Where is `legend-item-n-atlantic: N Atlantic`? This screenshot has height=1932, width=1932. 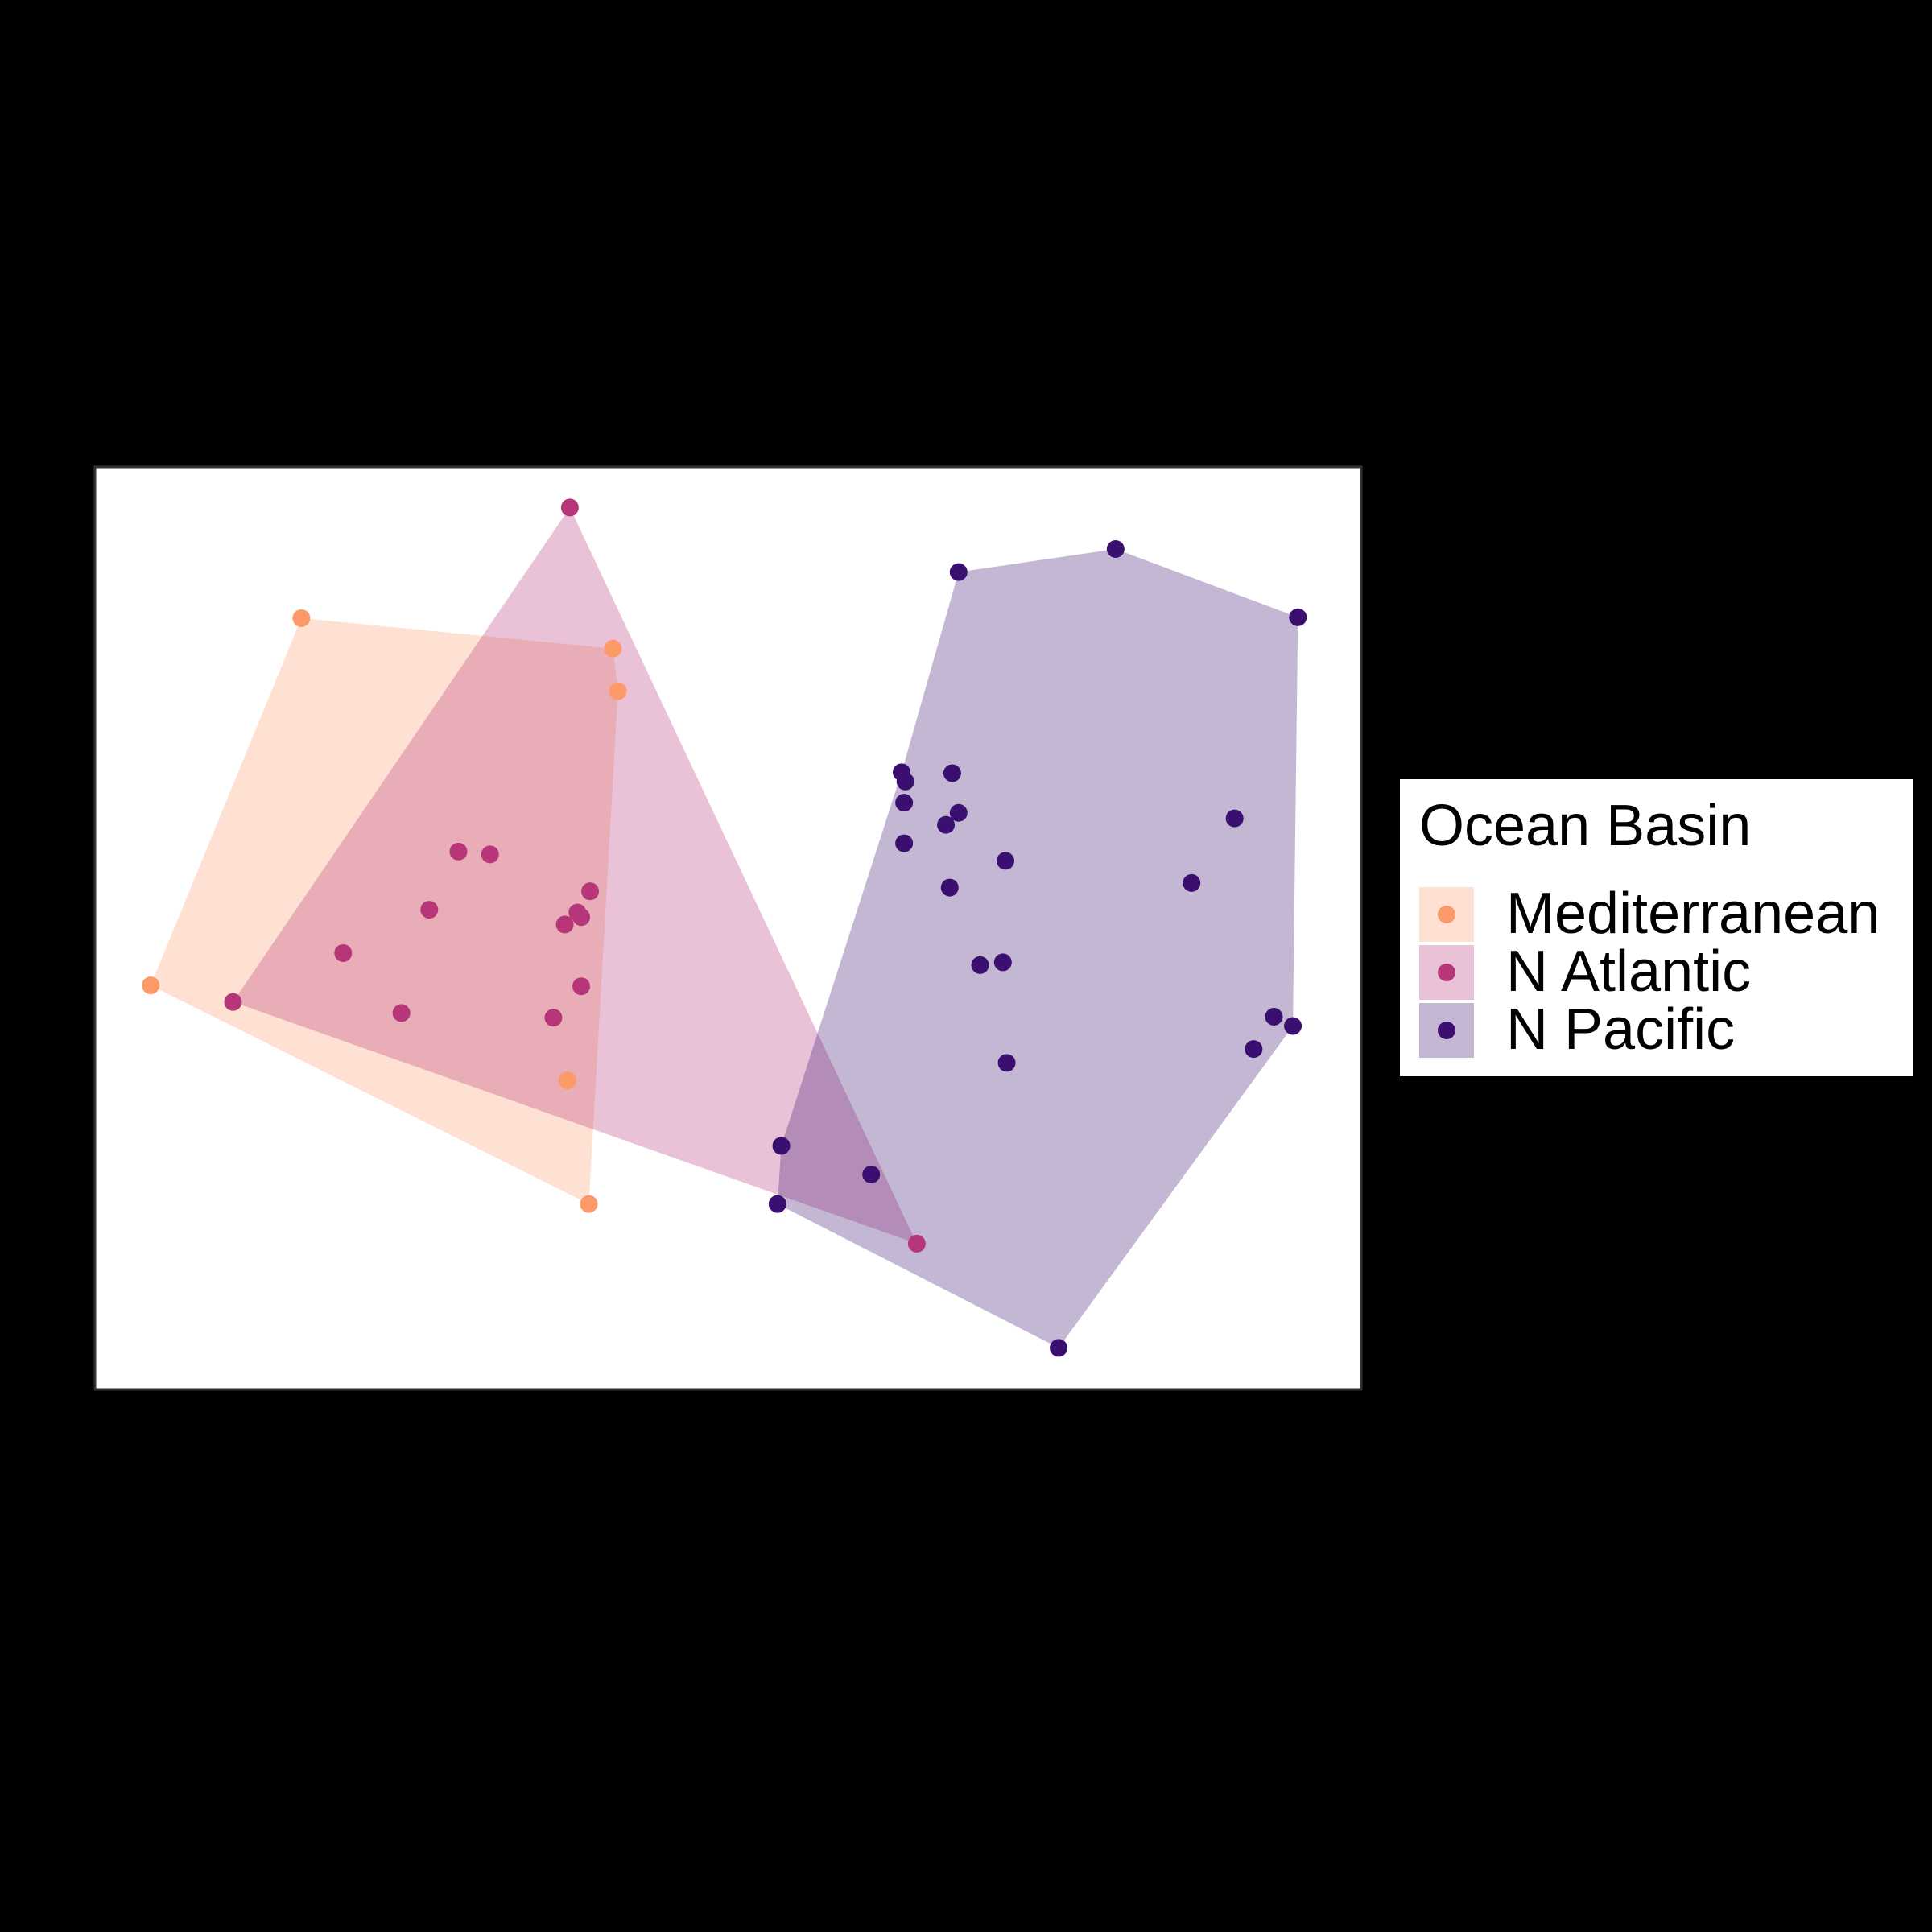 legend-item-n-atlantic: N Atlantic is located at coordinates (1660, 971).